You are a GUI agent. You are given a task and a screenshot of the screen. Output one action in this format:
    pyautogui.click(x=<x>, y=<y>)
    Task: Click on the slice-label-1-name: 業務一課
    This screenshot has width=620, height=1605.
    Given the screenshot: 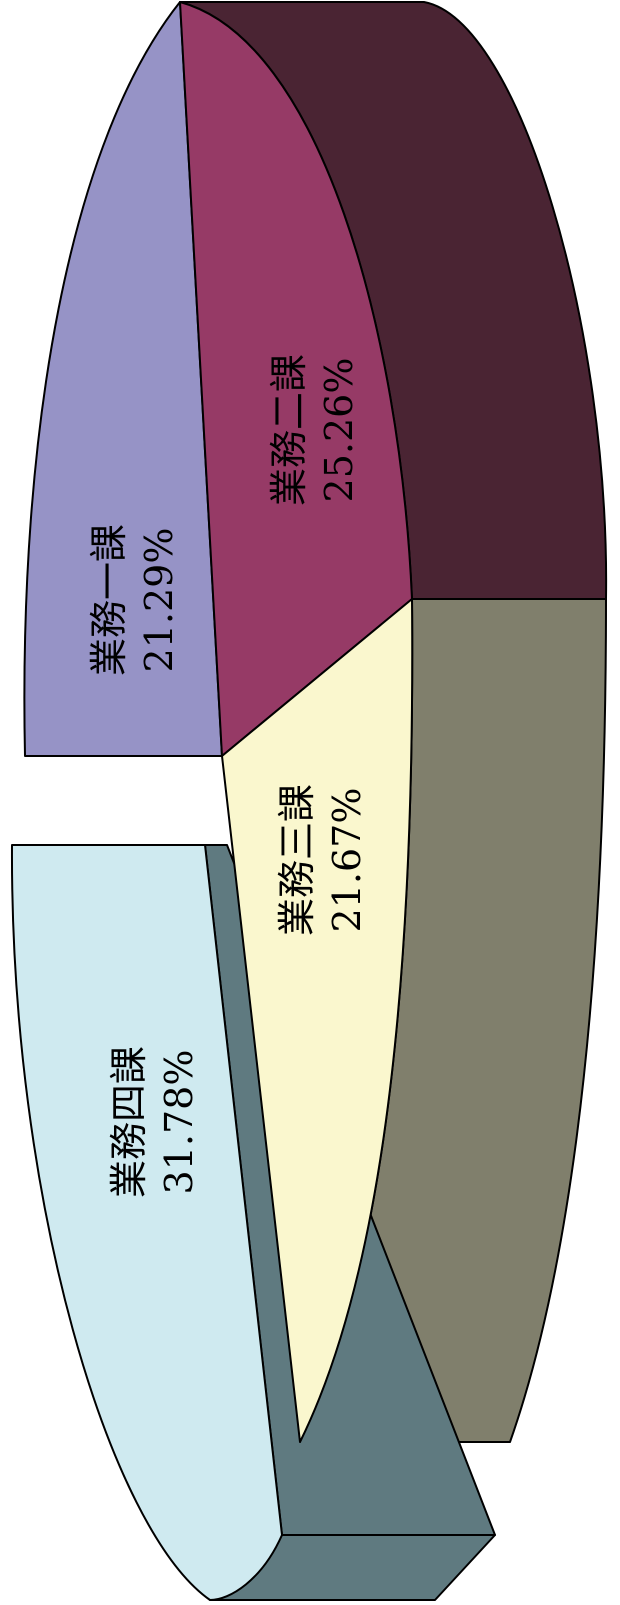 What is the action you would take?
    pyautogui.click(x=109, y=600)
    